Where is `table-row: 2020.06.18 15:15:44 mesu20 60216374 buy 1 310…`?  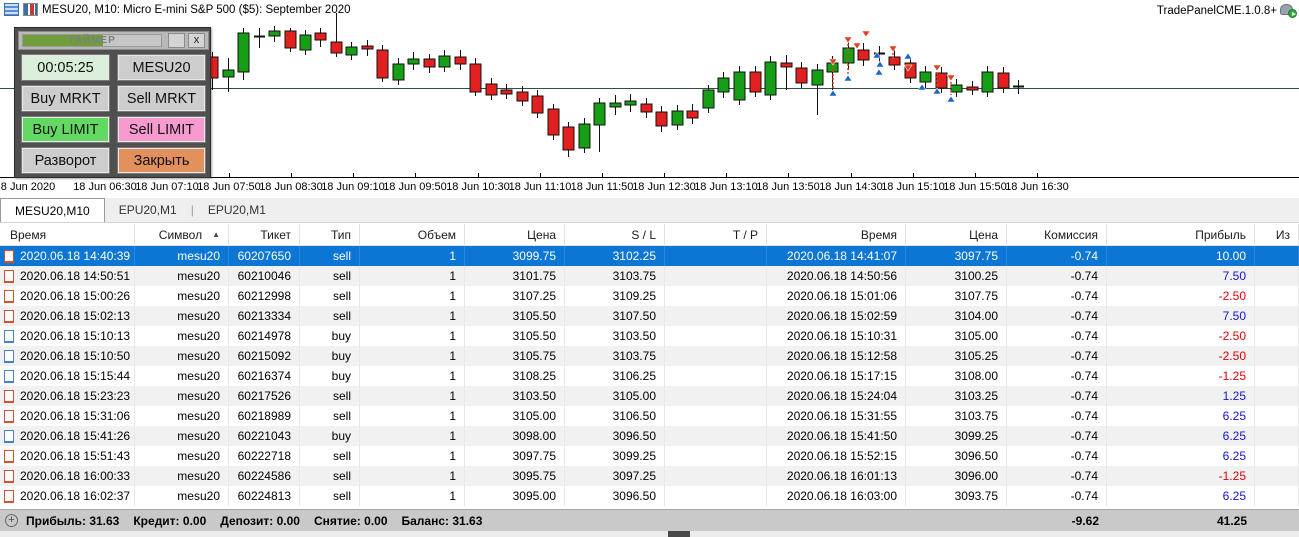
table-row: 2020.06.18 15:15:44 mesu20 60216374 buy 1 310… is located at coordinates (649, 376).